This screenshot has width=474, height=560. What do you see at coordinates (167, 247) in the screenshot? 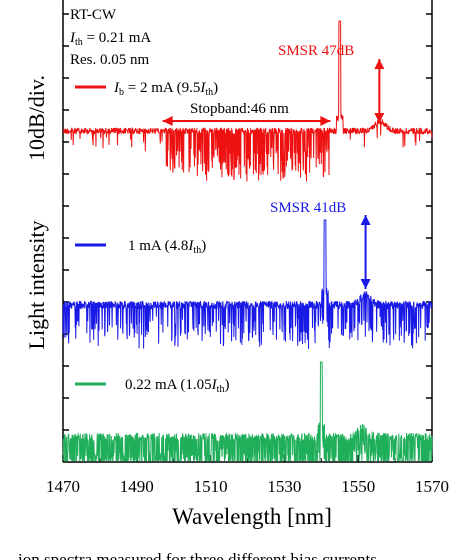
I see `legend-label-blue: 1 mA (4.8Ith)` at bounding box center [167, 247].